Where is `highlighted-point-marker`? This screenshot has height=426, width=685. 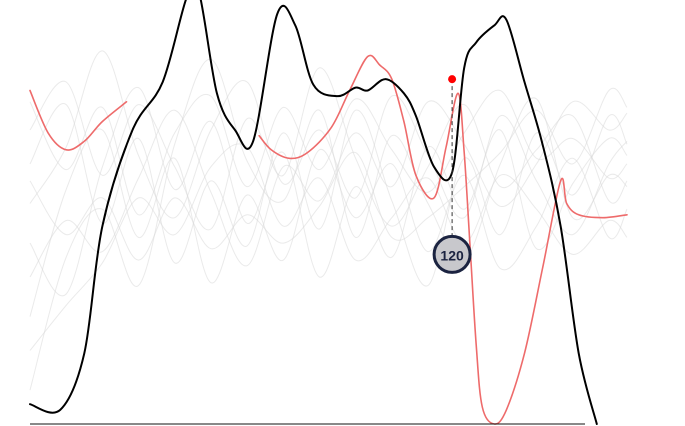 highlighted-point-marker is located at coordinates (452, 79).